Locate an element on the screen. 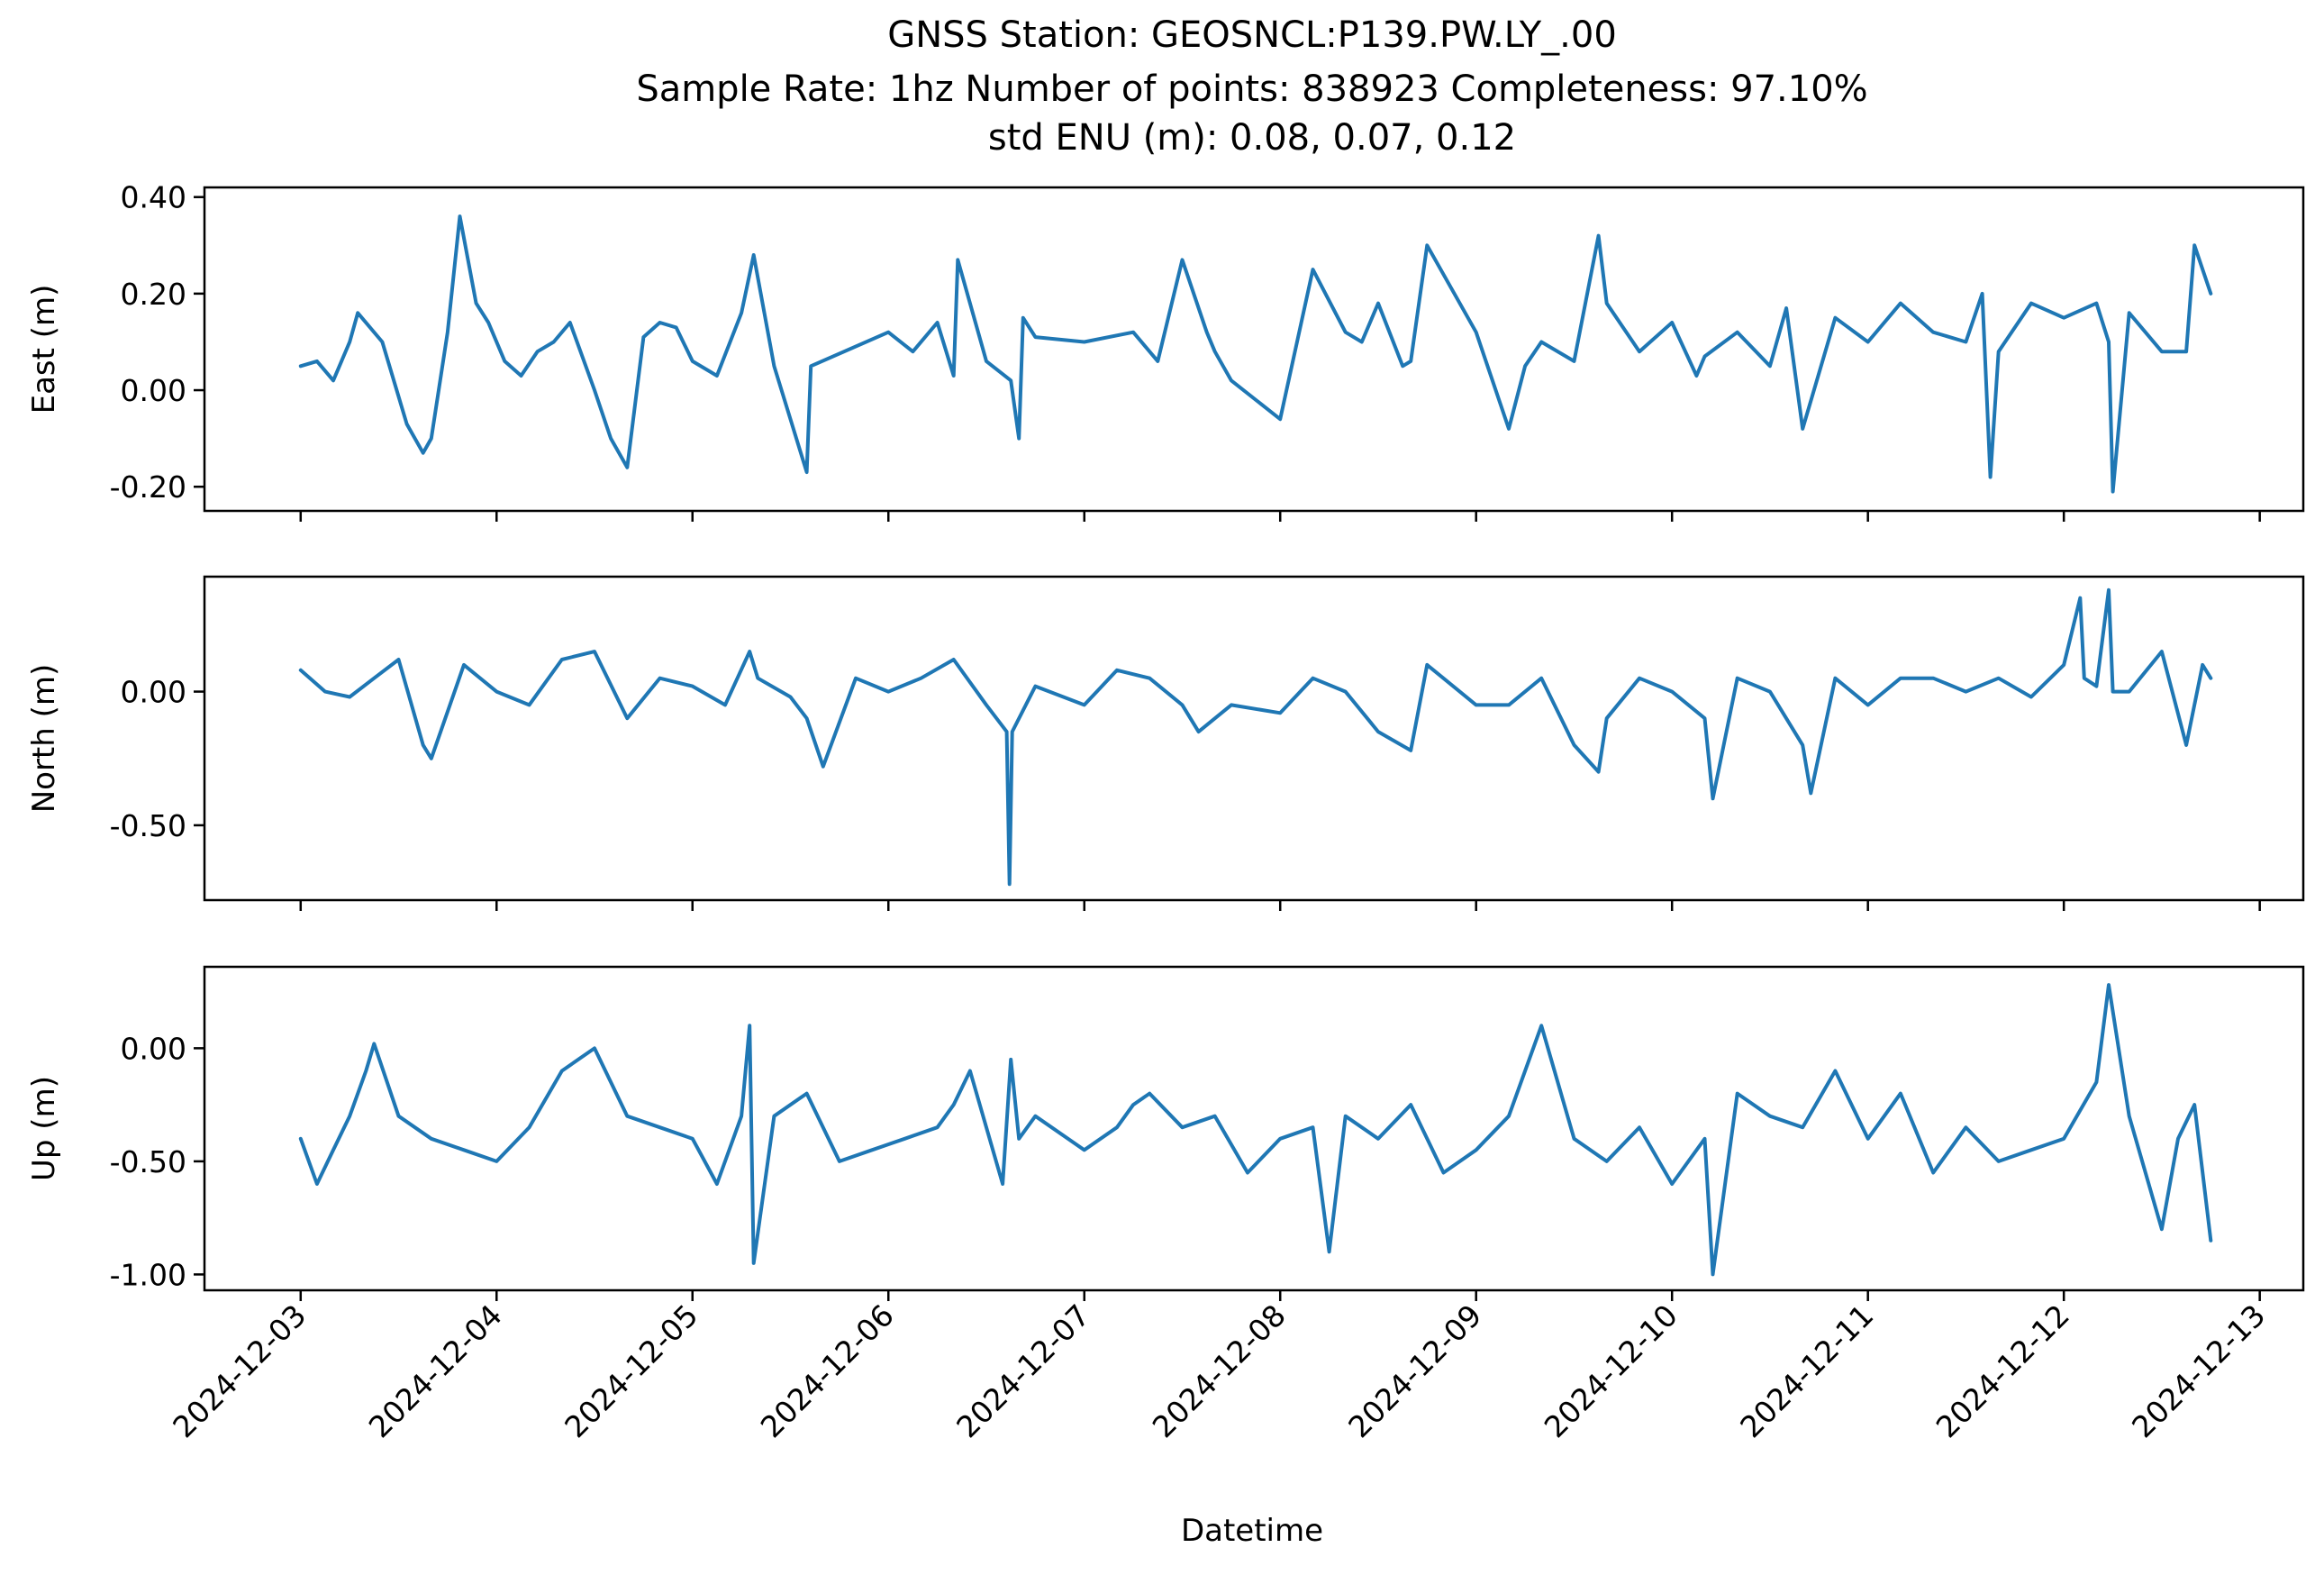  panel-north-ytick-label-0: -0.50 is located at coordinates (148, 825).